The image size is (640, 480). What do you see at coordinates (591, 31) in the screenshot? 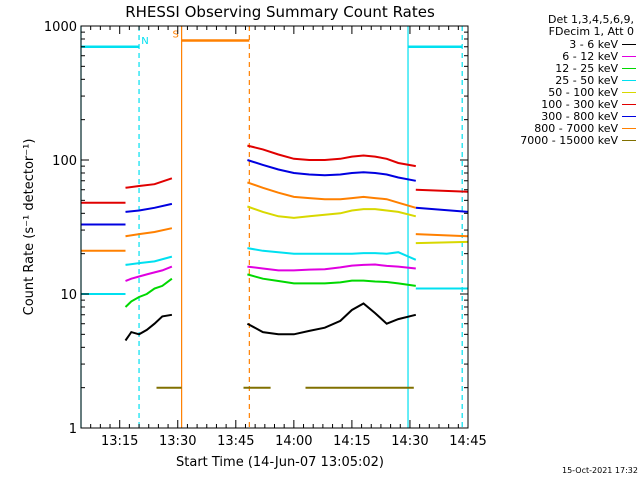
I see `legend-header-line: FDecim 1, Att 0` at bounding box center [591, 31].